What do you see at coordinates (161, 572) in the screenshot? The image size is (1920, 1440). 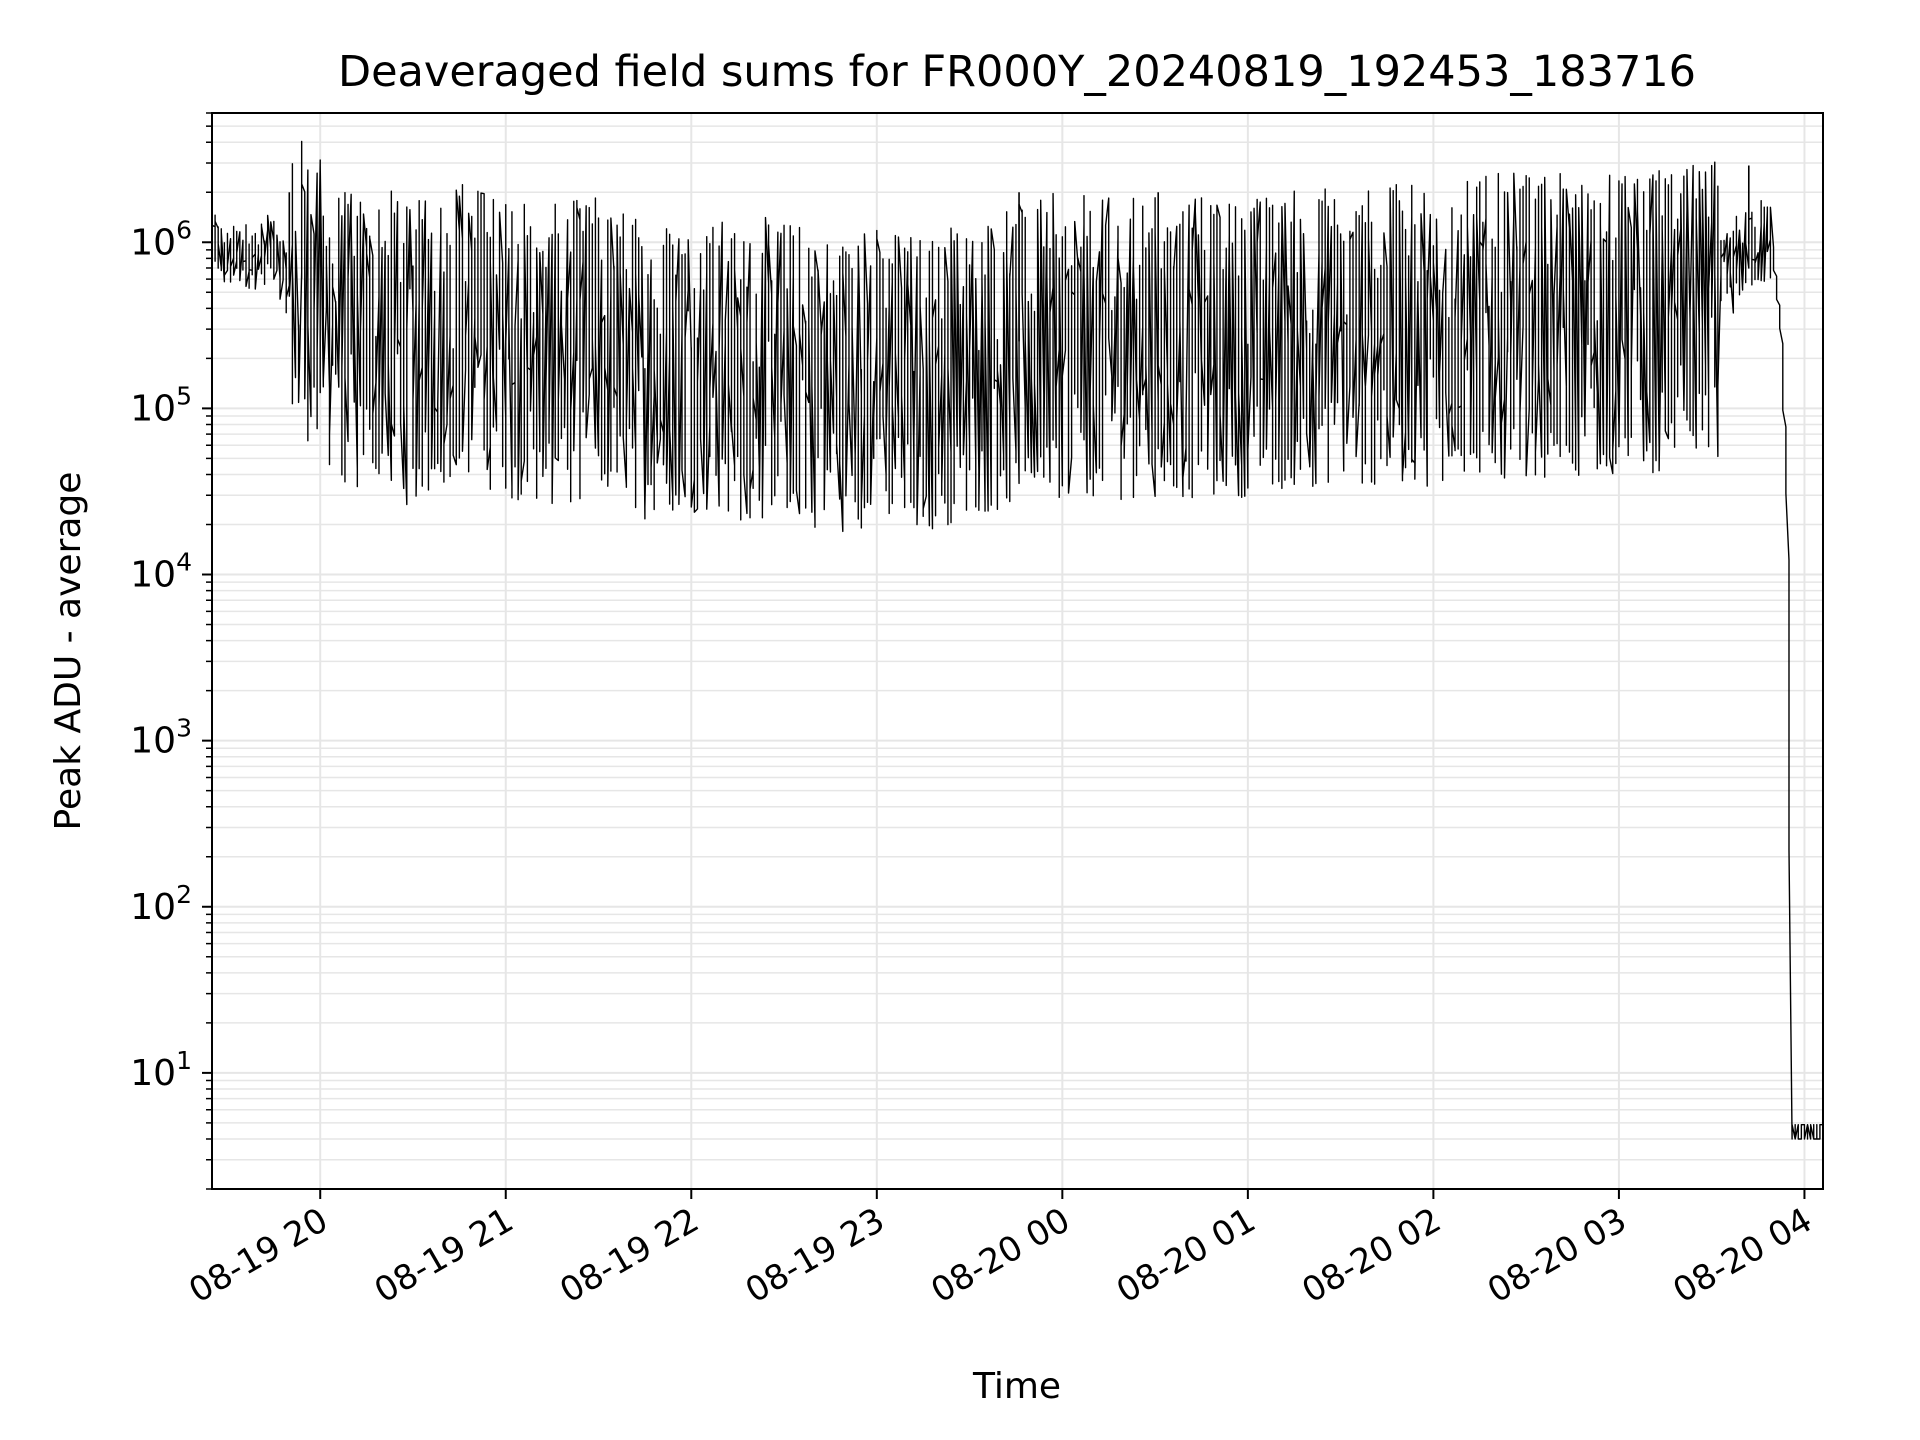 I see `y-tick-label: 10⁴` at bounding box center [161, 572].